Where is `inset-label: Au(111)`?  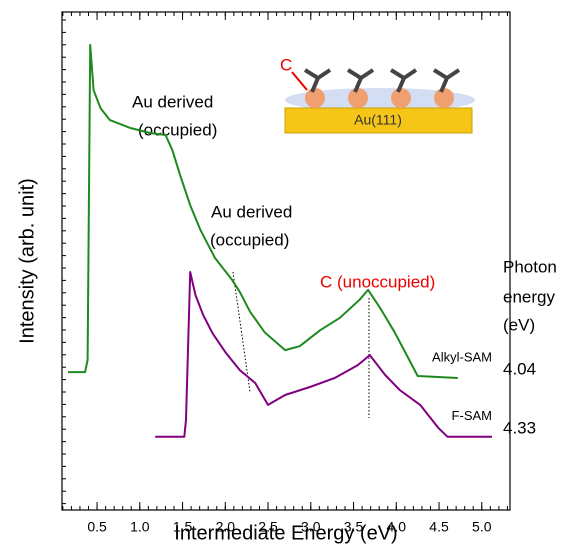 inset-label: Au(111) is located at coordinates (378, 120).